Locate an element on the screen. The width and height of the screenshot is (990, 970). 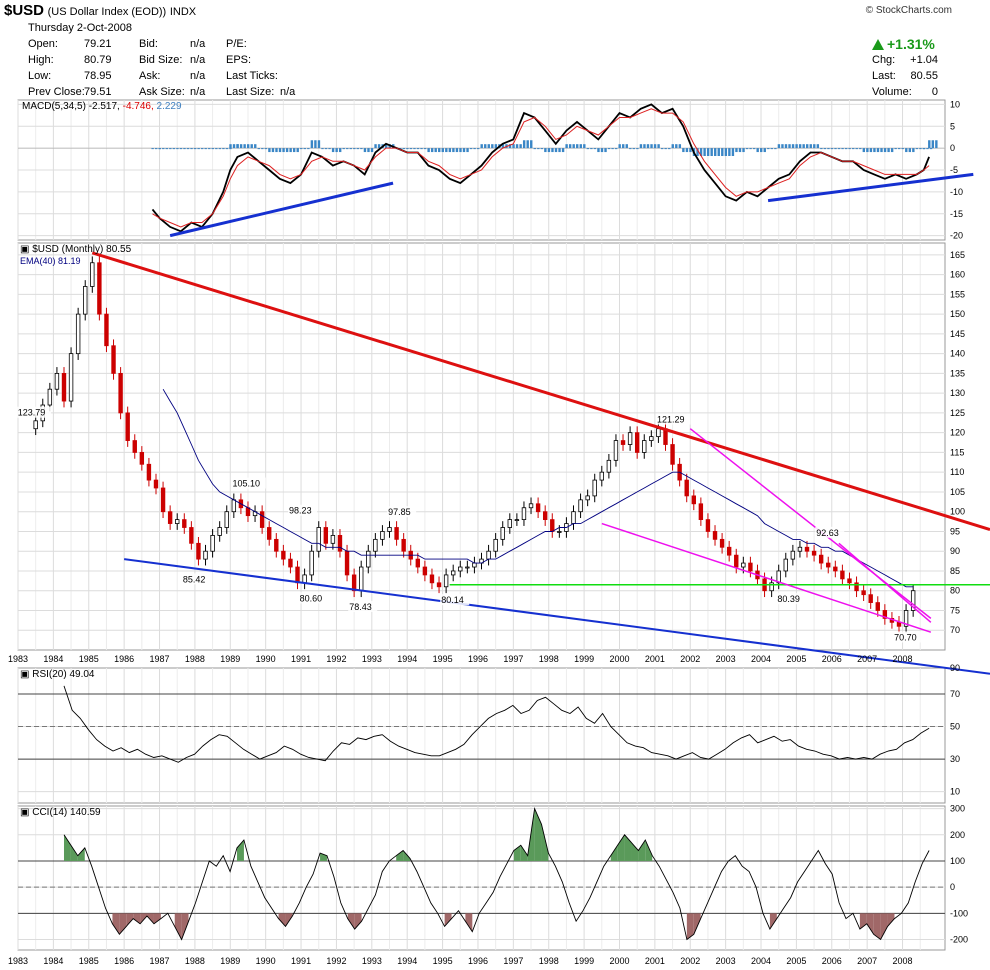
y-tick-label: -200 is located at coordinates (959, 940).